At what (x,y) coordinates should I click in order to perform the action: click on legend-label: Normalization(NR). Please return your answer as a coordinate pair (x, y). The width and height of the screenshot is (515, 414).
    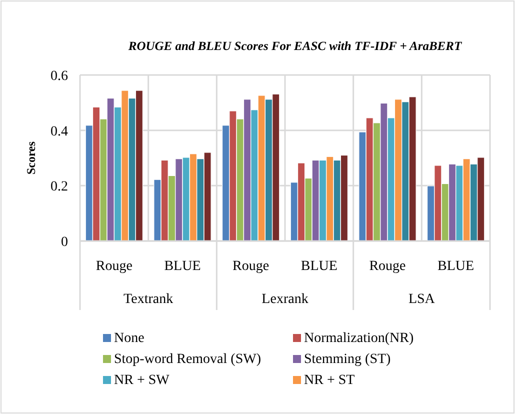
    Looking at the image, I should click on (359, 338).